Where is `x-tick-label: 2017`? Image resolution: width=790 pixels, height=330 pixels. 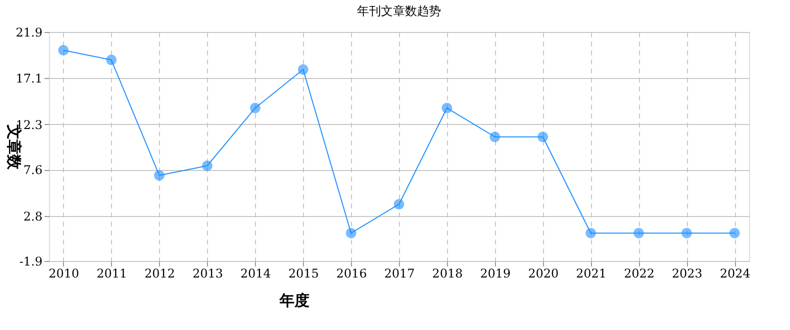 x-tick-label: 2017 is located at coordinates (399, 273).